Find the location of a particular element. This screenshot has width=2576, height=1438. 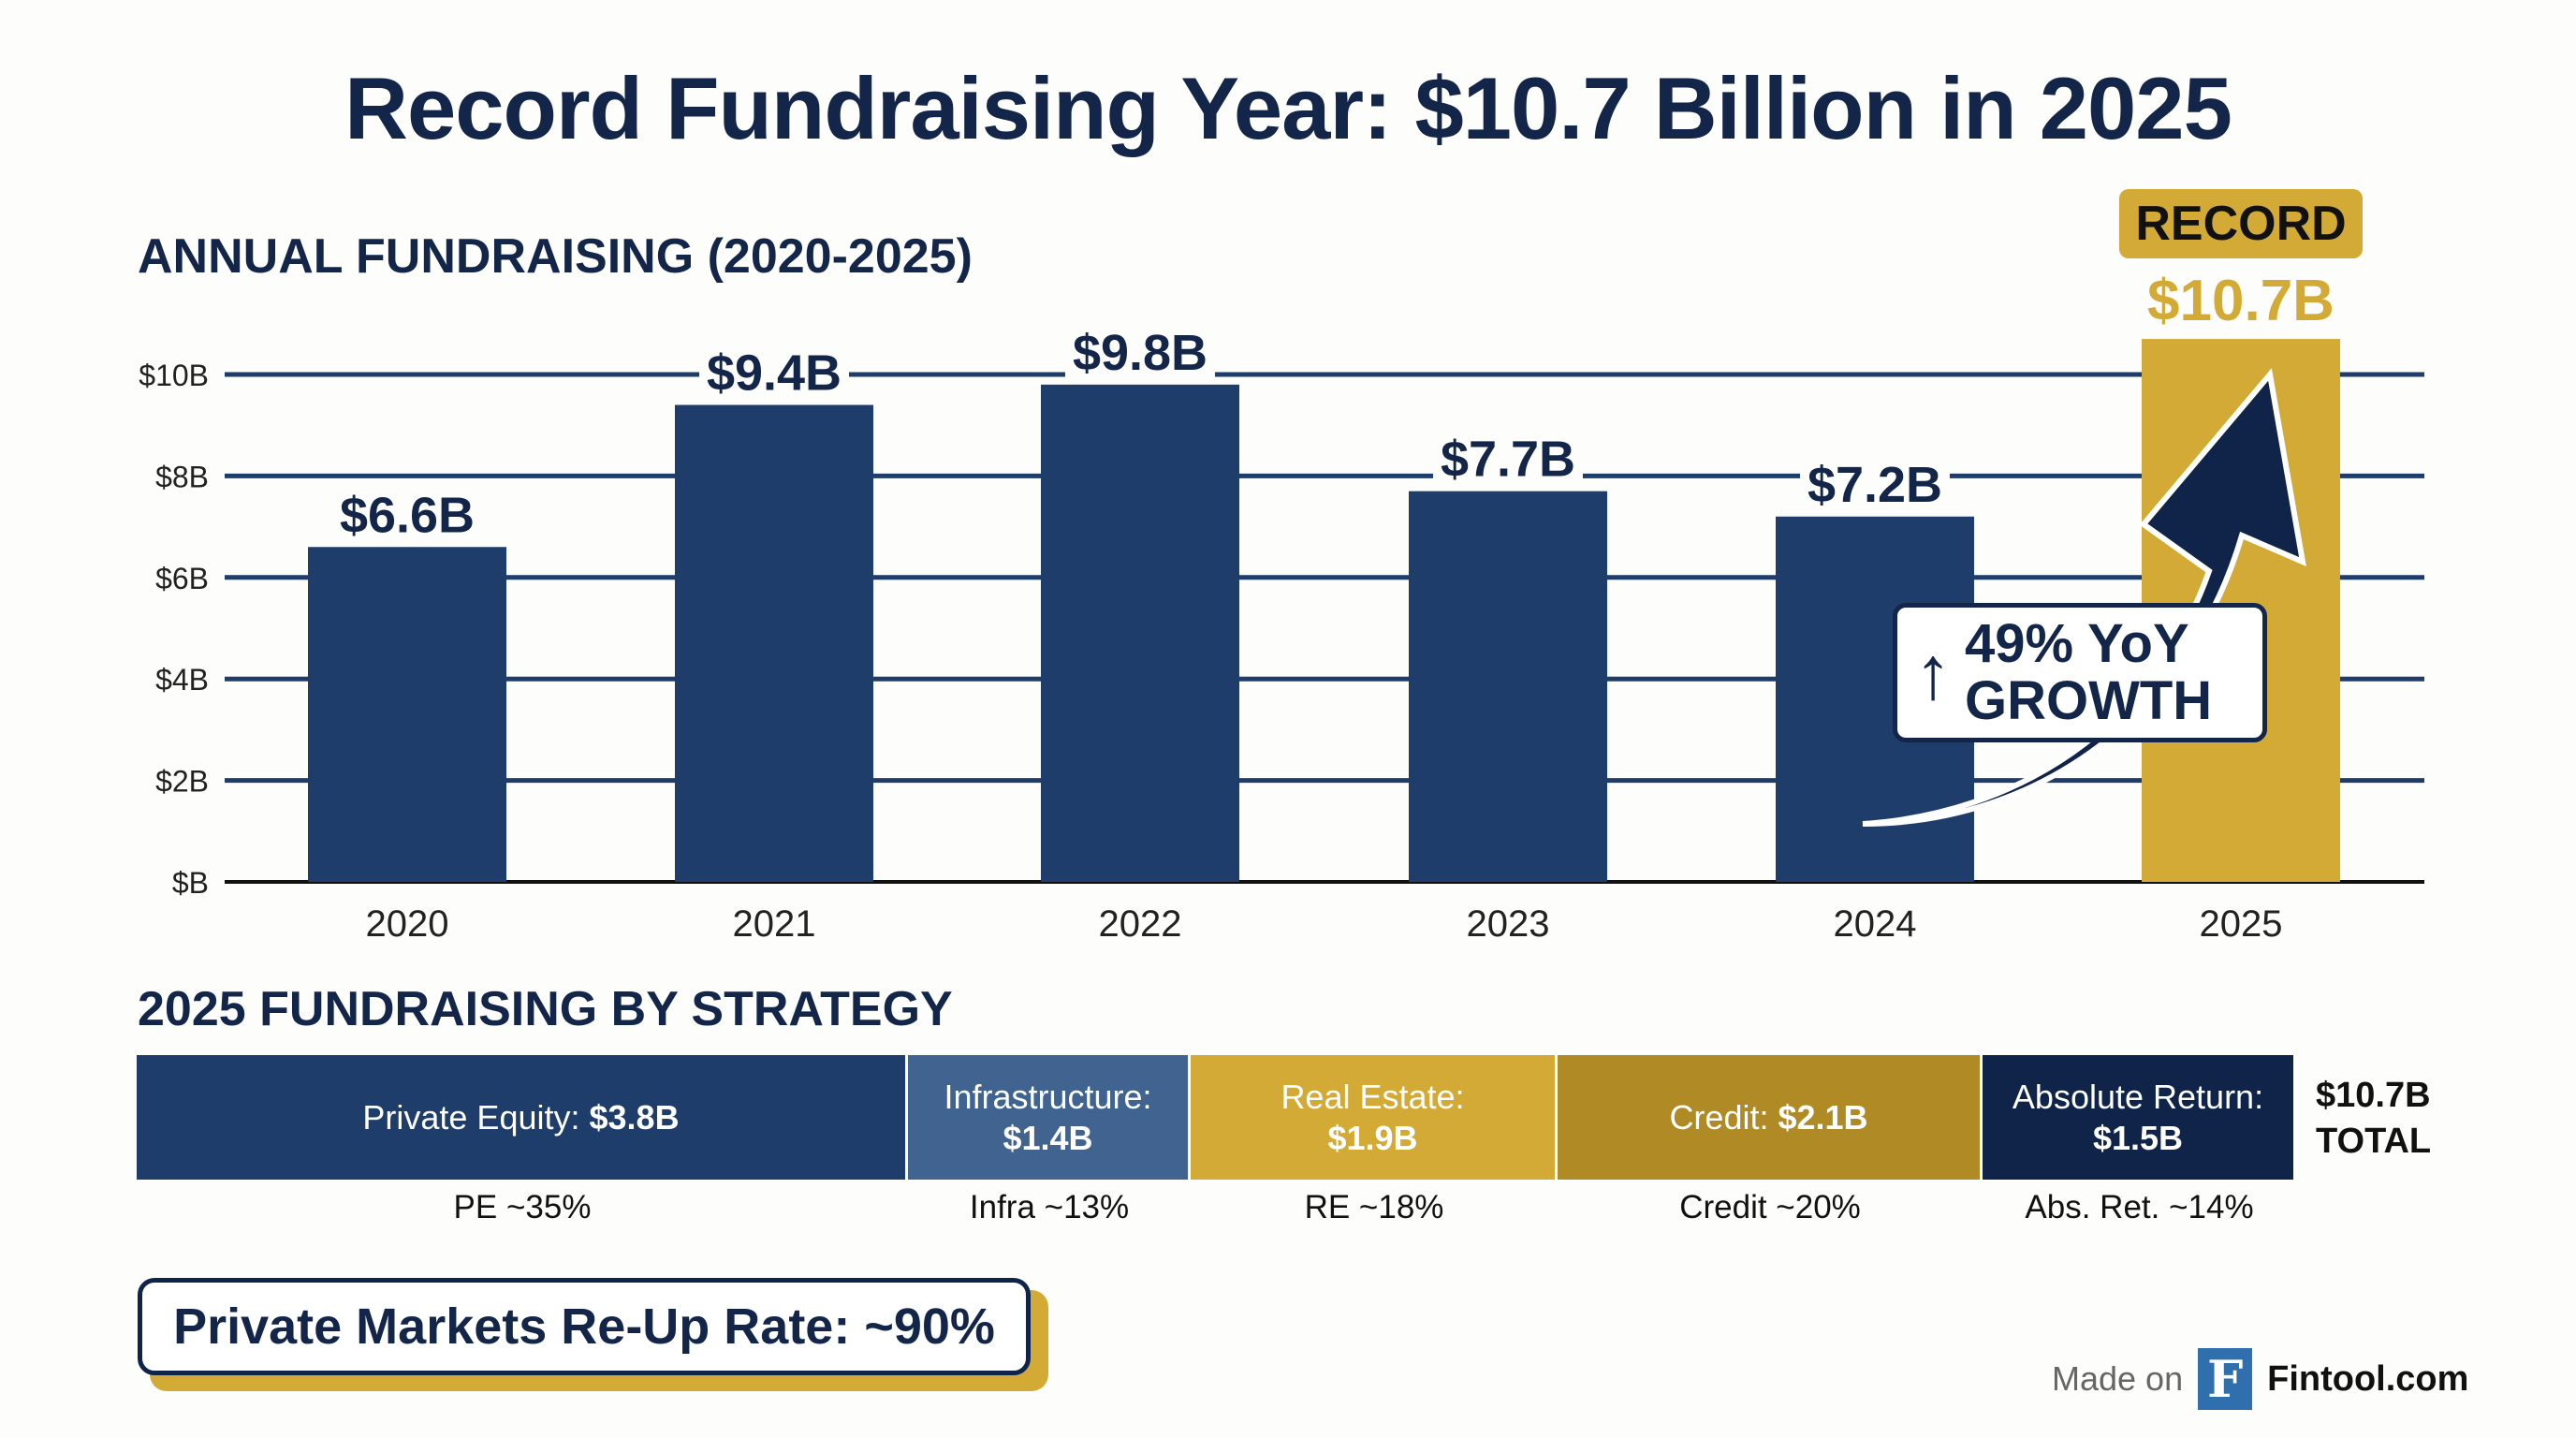

fintool-brand: Fintool.com is located at coordinates (2368, 1378).